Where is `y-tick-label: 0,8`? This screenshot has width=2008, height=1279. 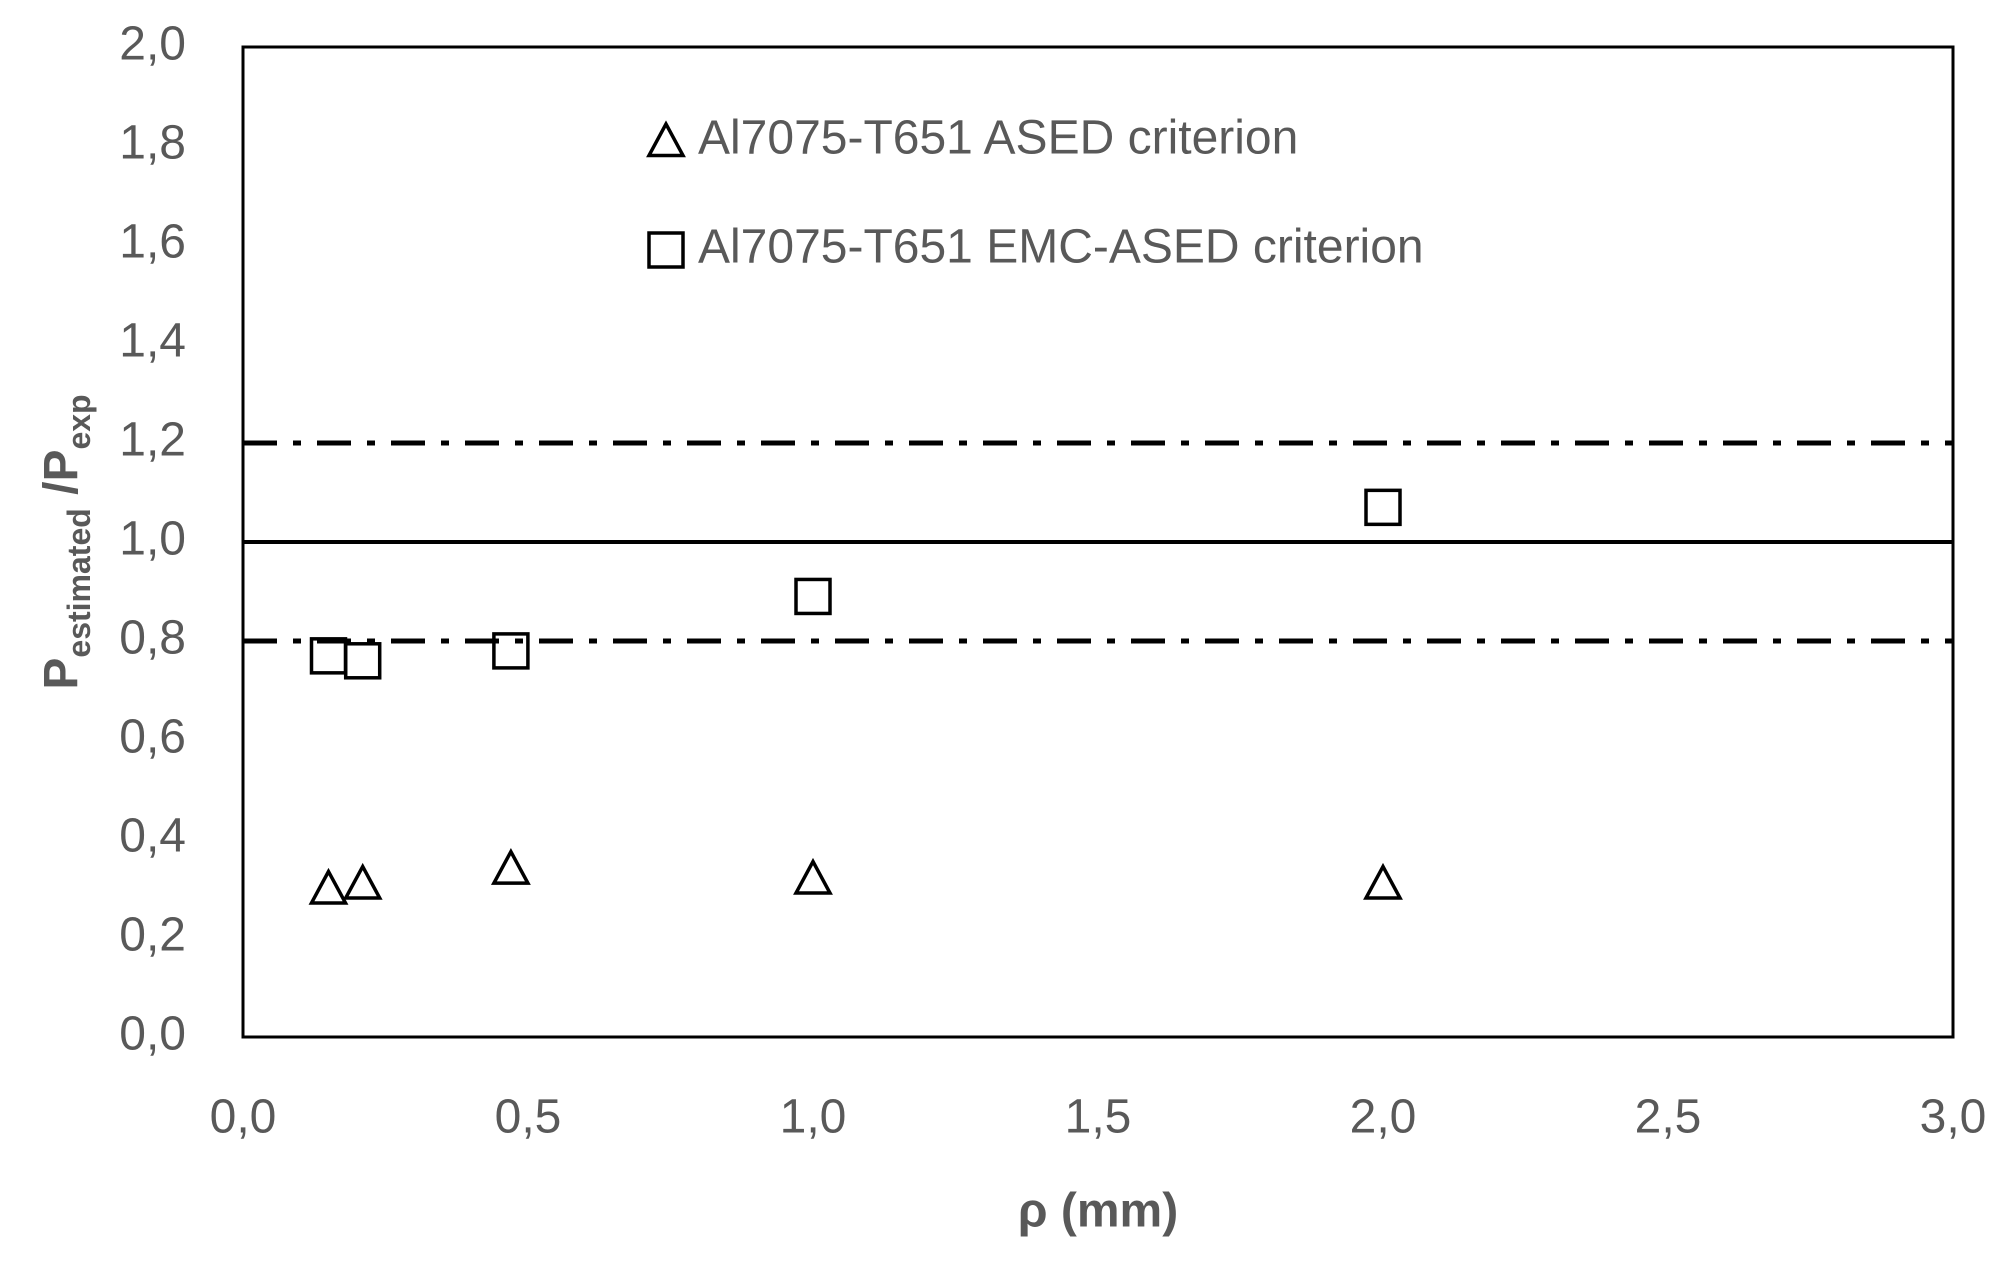 y-tick-label: 0,8 is located at coordinates (152, 638).